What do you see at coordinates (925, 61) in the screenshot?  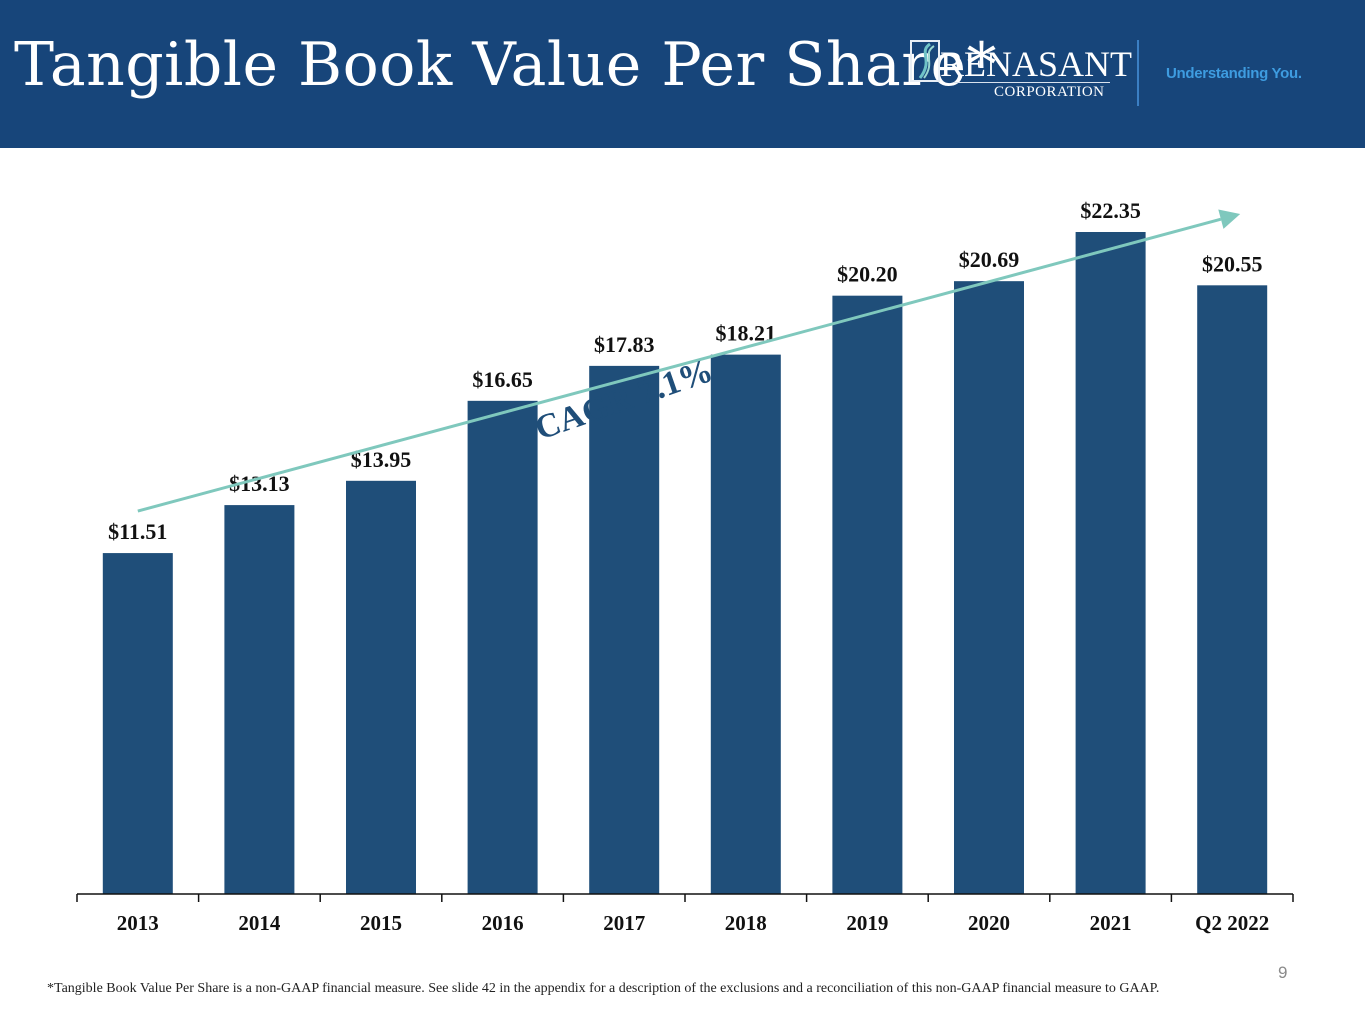 I see `logo-emblem-icon` at bounding box center [925, 61].